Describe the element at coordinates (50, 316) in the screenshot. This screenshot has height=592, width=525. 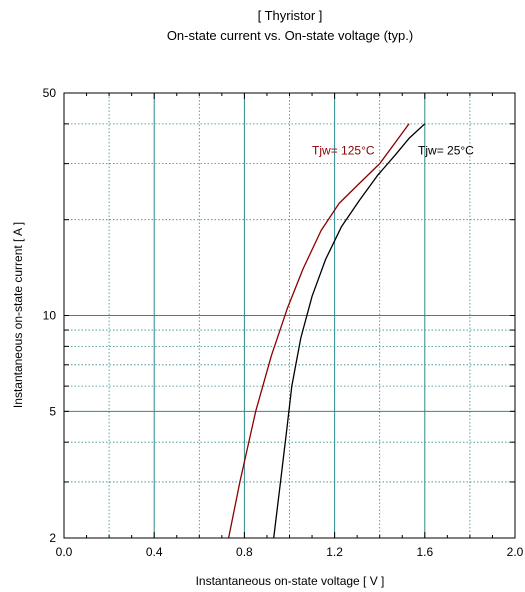
I see `y-tick-label: 10` at that location.